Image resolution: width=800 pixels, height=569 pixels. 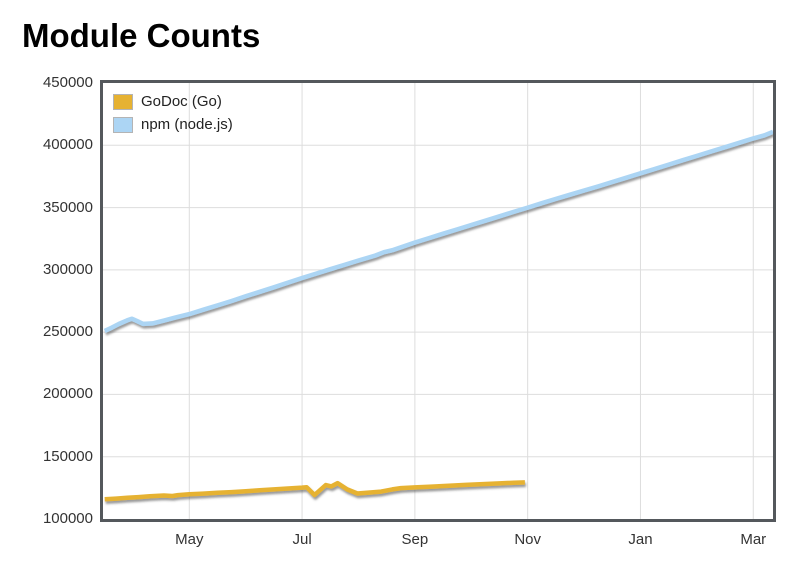 What do you see at coordinates (640, 539) in the screenshot?
I see `x-axis-tick-label: Jan` at bounding box center [640, 539].